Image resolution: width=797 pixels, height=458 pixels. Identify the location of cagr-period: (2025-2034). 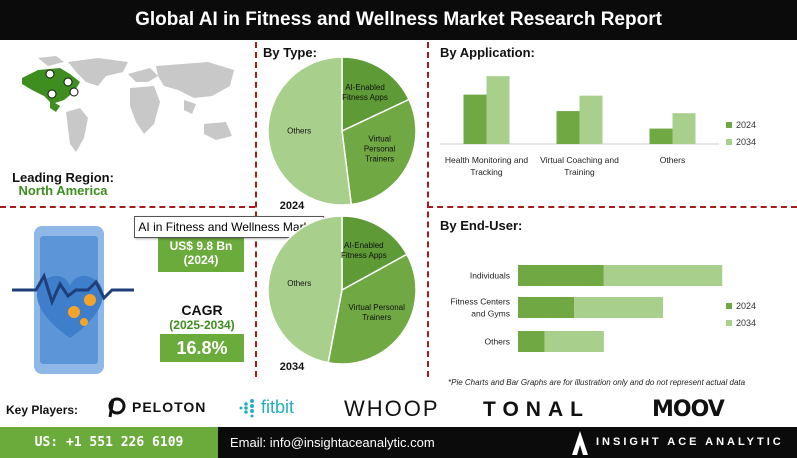
(202, 325).